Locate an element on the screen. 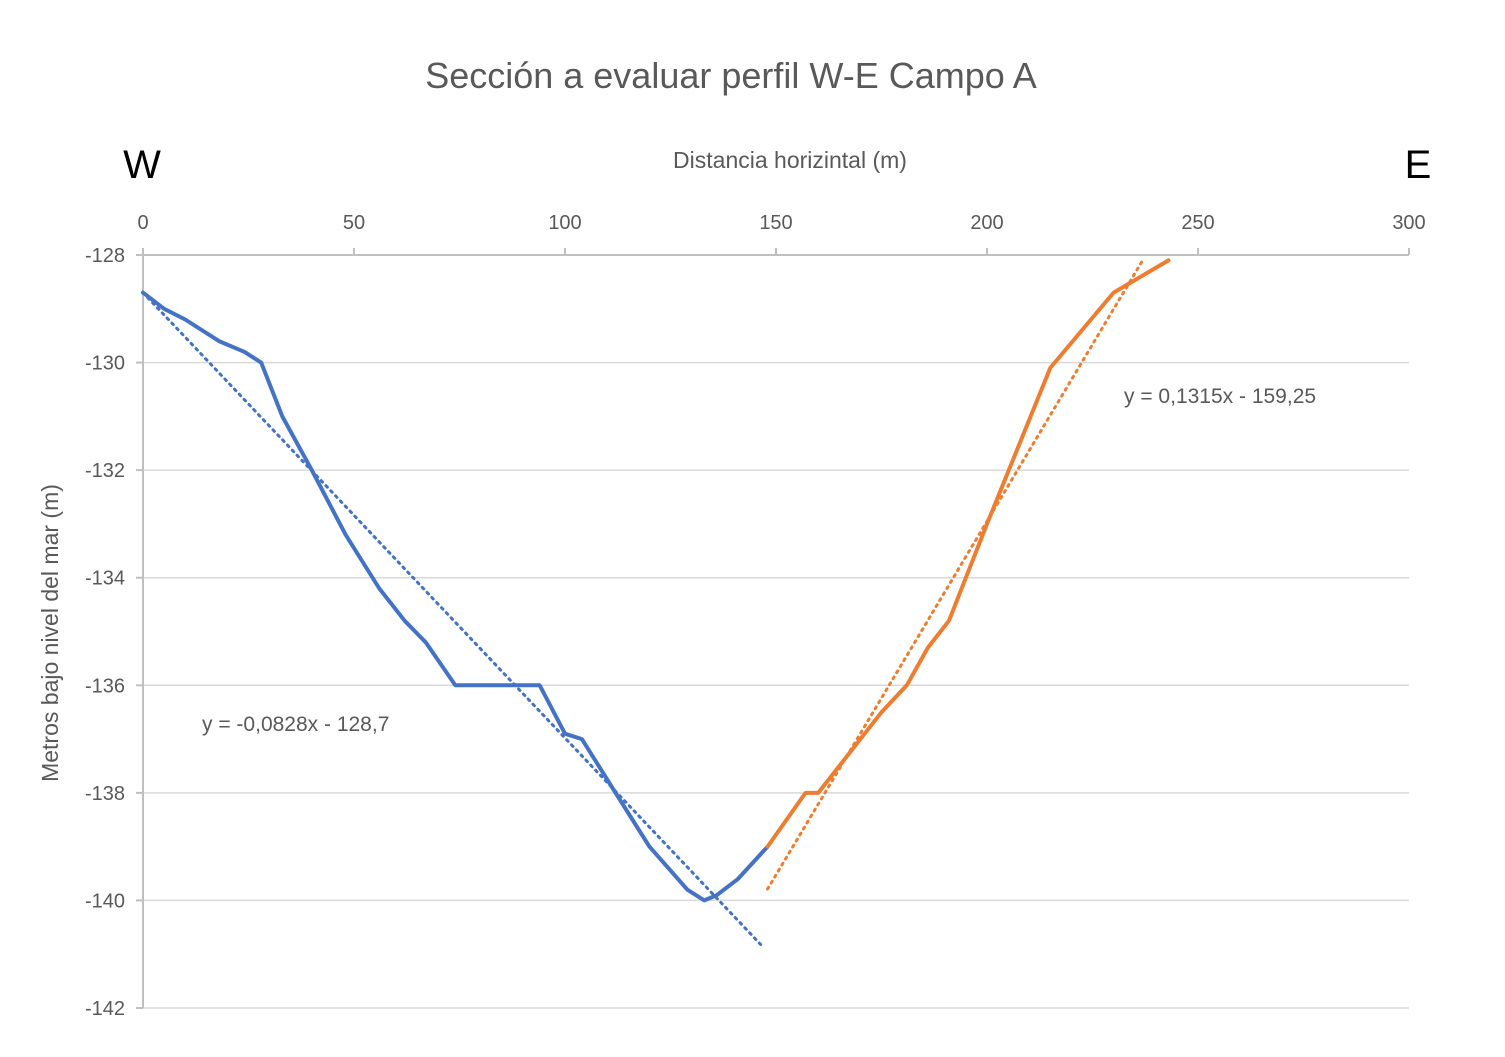 The image size is (1505, 1057). x-axis-title: Distancia horizintal (m) is located at coordinates (790, 160).